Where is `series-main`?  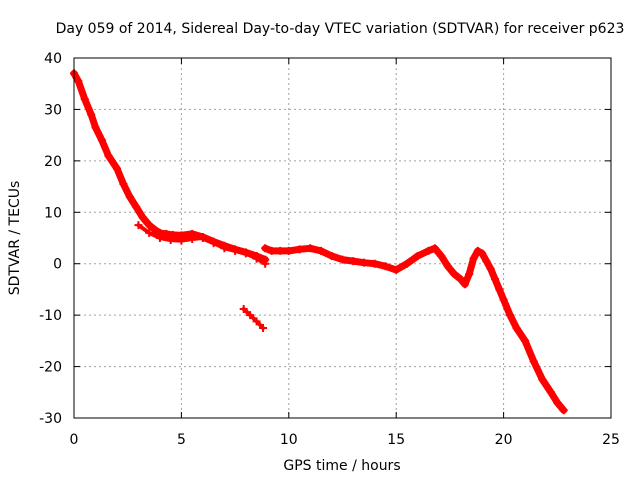 series-main is located at coordinates (169, 166).